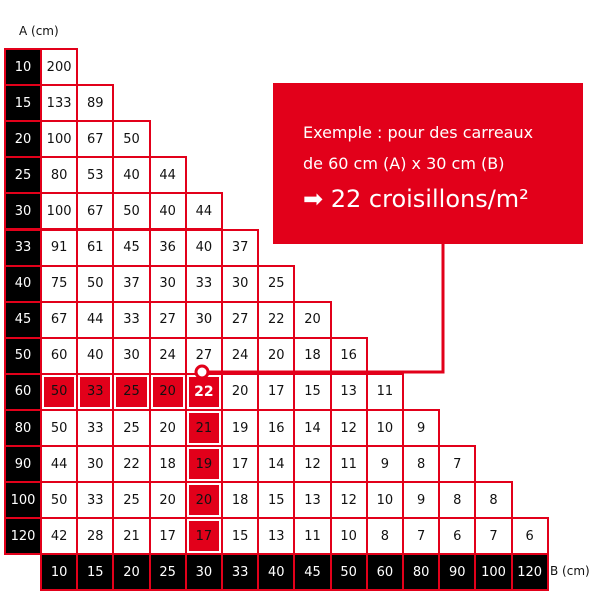  What do you see at coordinates (59, 536) in the screenshot?
I see `value-cell: 42` at bounding box center [59, 536].